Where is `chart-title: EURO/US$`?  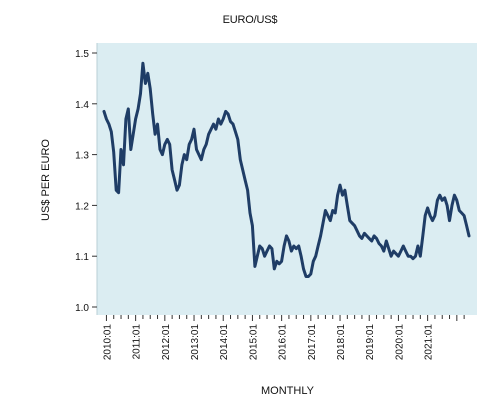 chart-title: EURO/US$ is located at coordinates (250, 20).